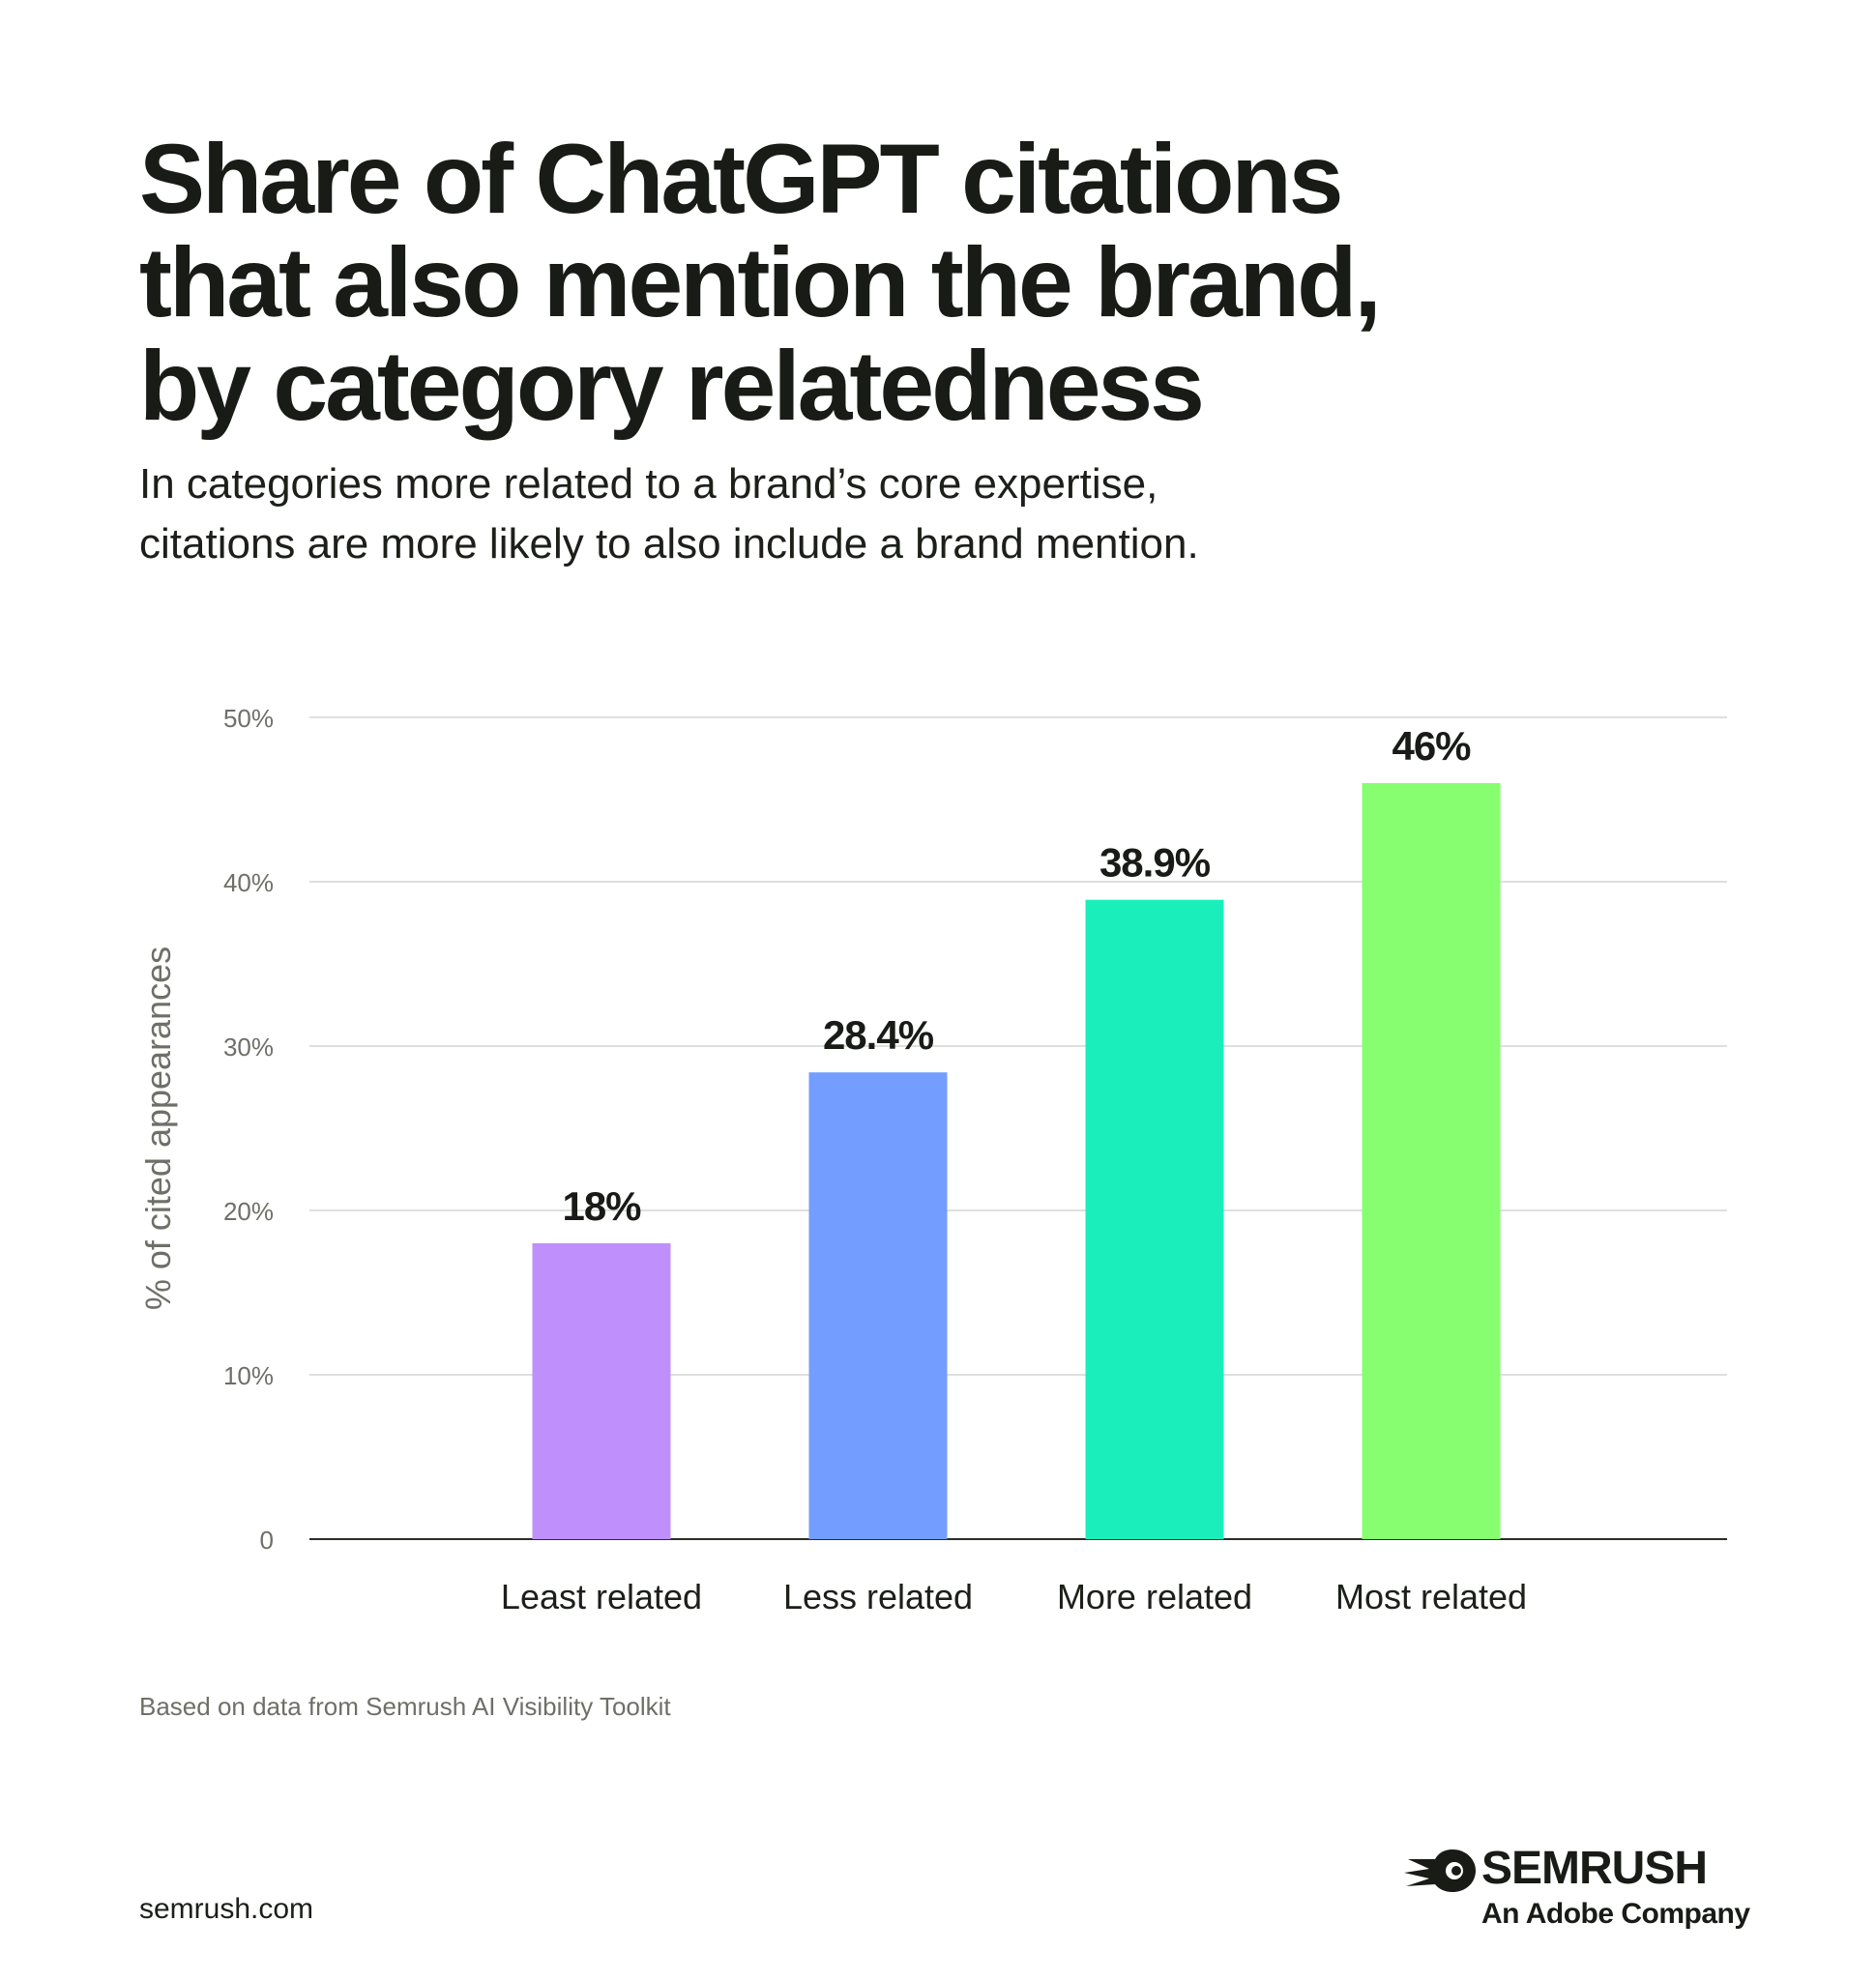 Image resolution: width=1876 pixels, height=1980 pixels. Describe the element at coordinates (248, 882) in the screenshot. I see `y-tick-label: 40%` at that location.